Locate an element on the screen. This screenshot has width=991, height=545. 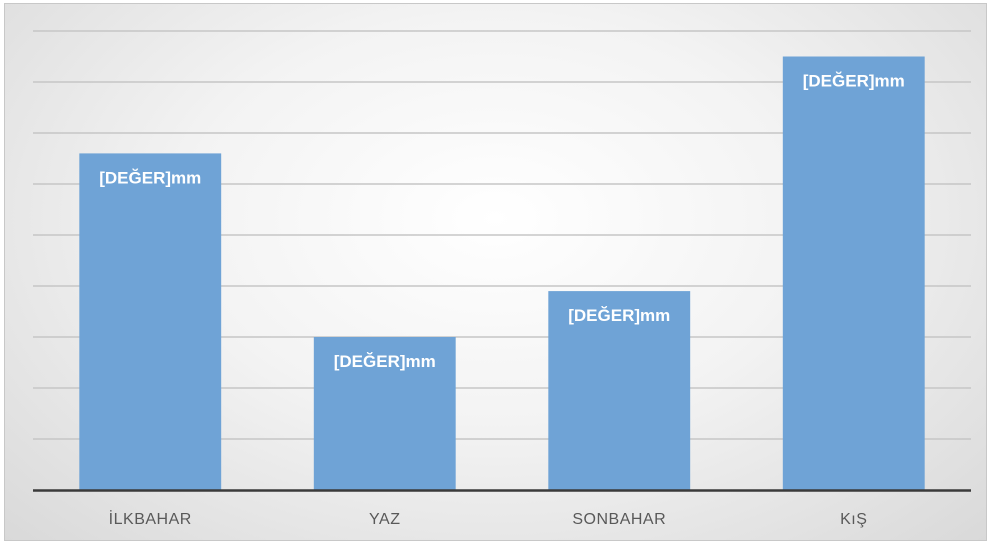
data-label-3: [DEĞER]mm is located at coordinates (619, 315).